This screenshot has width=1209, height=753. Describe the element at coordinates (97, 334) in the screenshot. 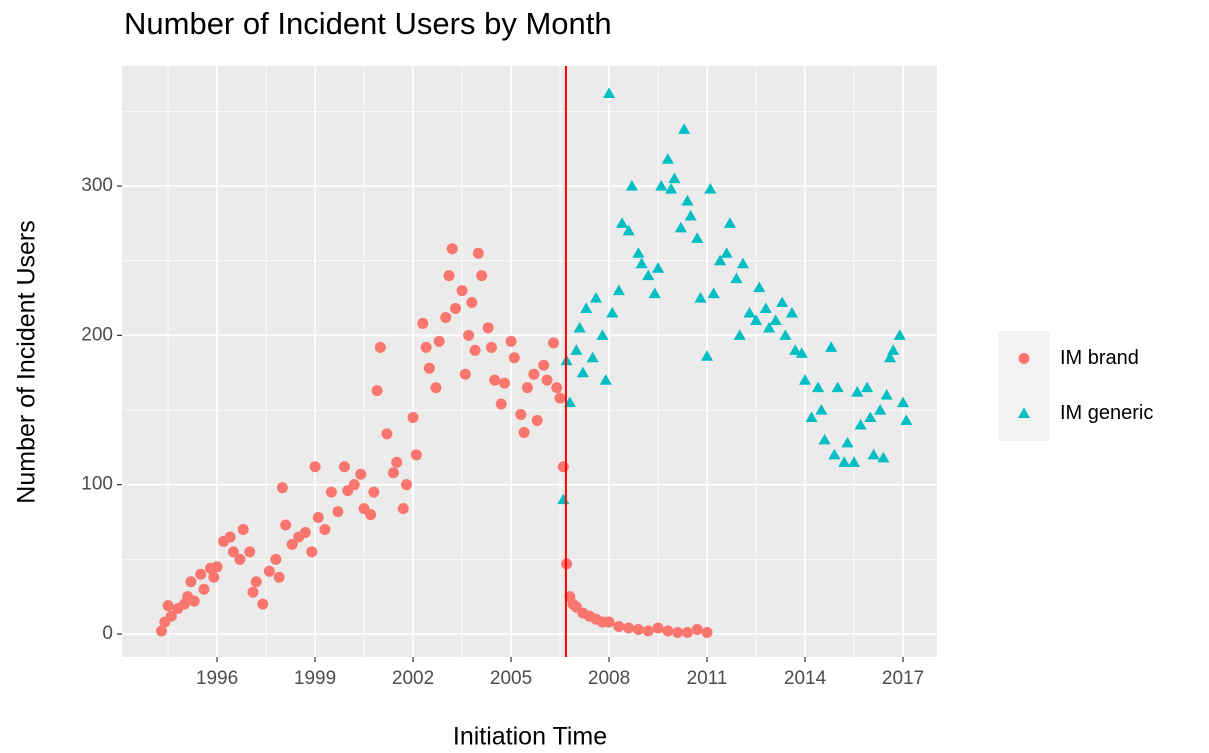

I see `y-tick-label: 200` at that location.